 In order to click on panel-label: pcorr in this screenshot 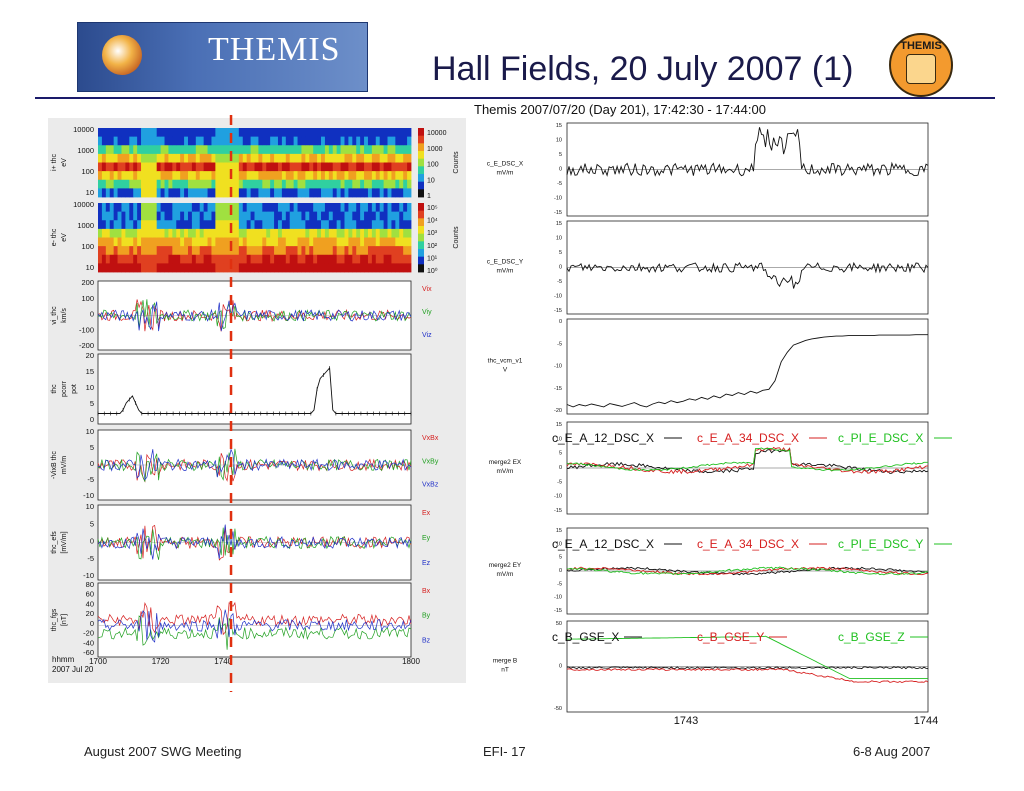, I will do `click(64, 388)`.